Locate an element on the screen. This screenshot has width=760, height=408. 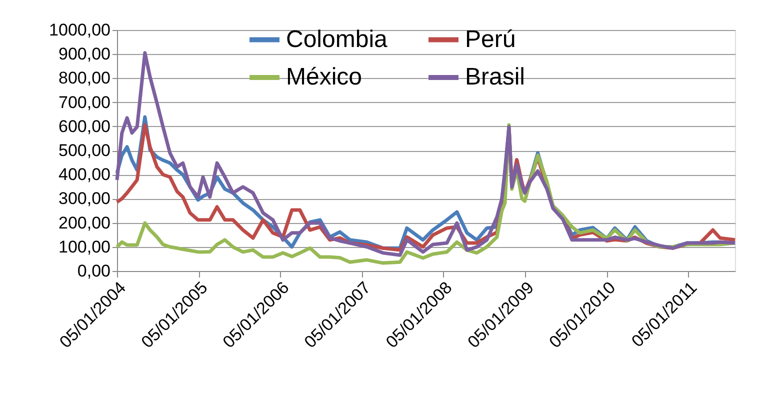
y-tick-label: 600,00 is located at coordinates (84, 126).